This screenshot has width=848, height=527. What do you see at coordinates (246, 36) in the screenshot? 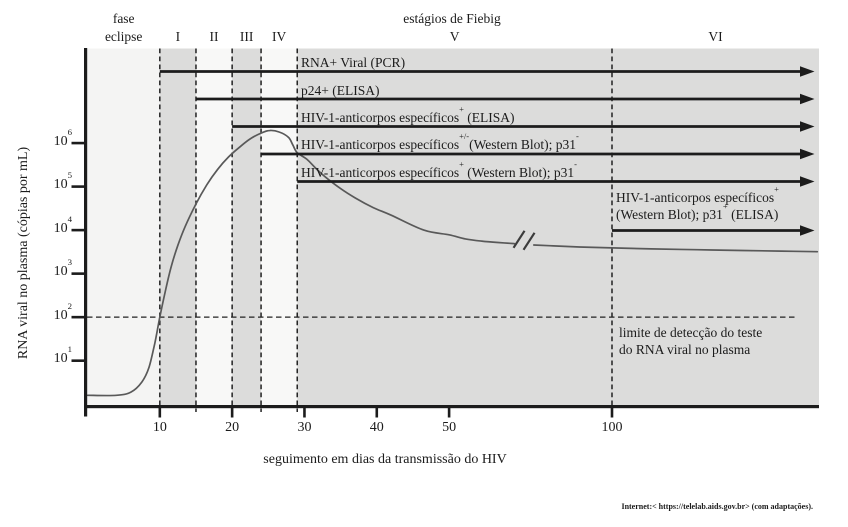
I see `stage-label-III: III` at bounding box center [246, 36].